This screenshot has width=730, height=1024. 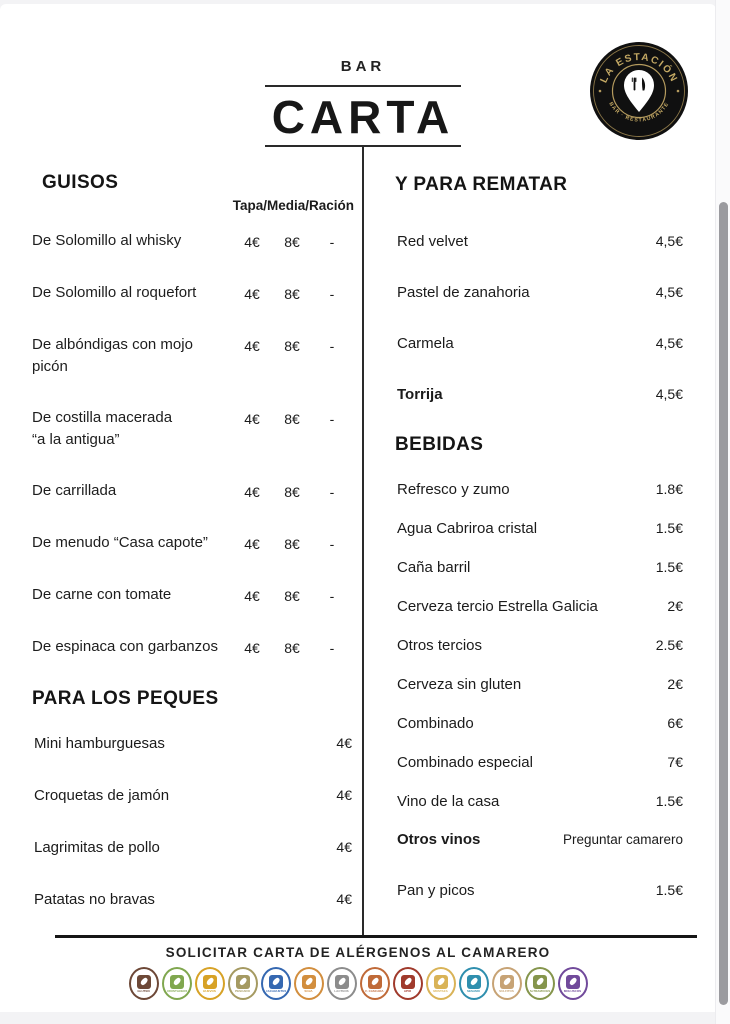 I want to click on allergen-icon-cacahuetes: CACAHUETES, so click(x=275, y=983).